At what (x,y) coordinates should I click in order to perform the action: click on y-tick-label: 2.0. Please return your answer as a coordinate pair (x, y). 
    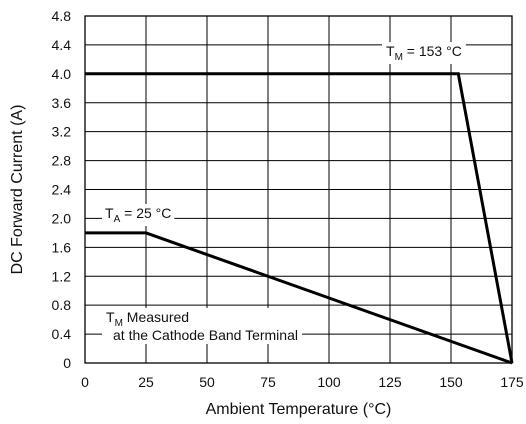
    Looking at the image, I should click on (62, 218).